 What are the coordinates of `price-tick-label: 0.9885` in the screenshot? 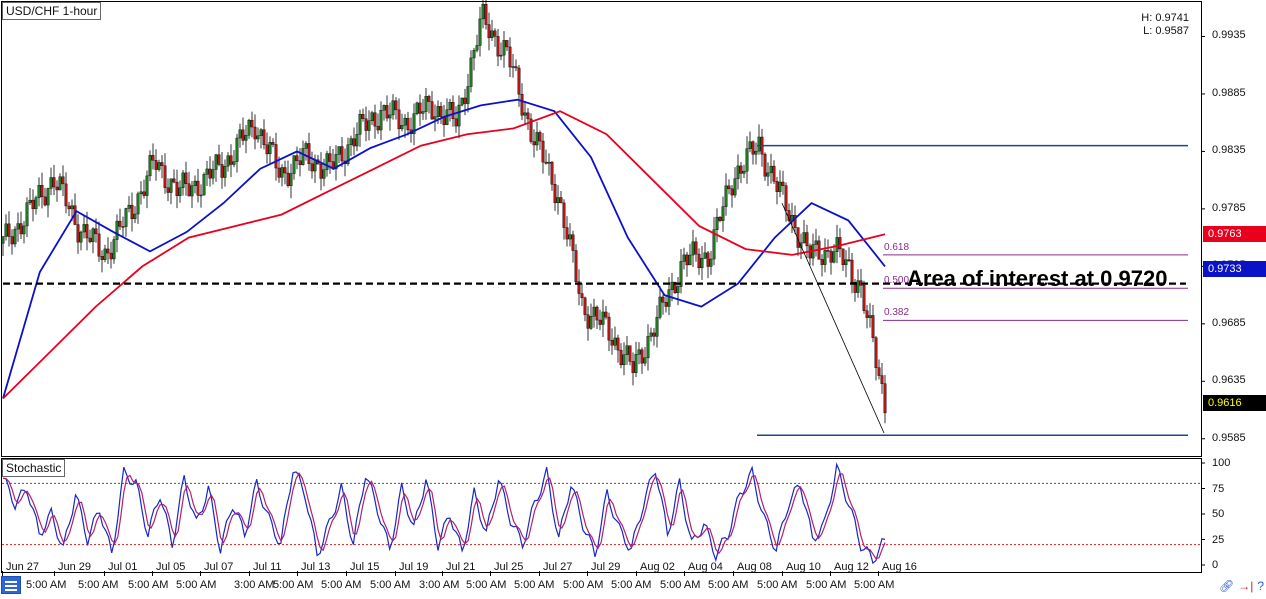 It's located at (1229, 92).